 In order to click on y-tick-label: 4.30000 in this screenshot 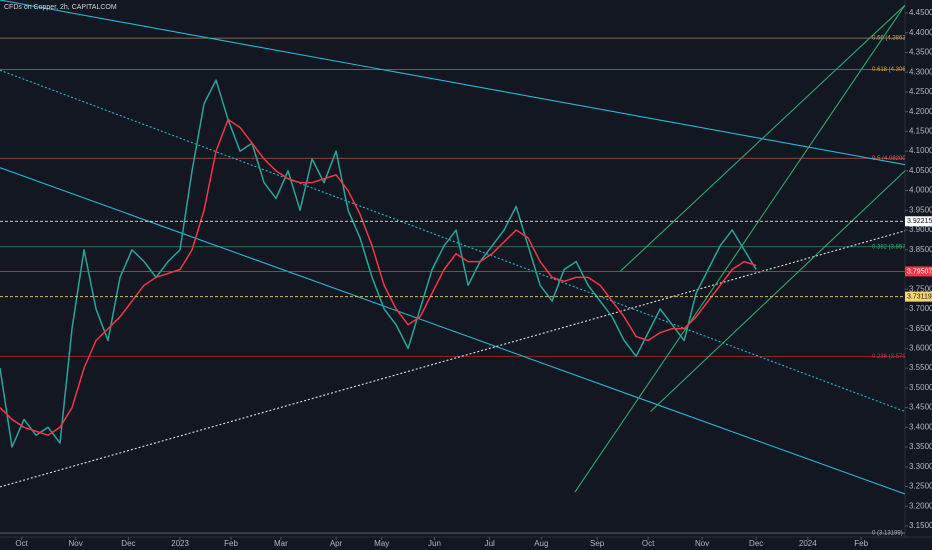, I will do `click(920, 71)`.